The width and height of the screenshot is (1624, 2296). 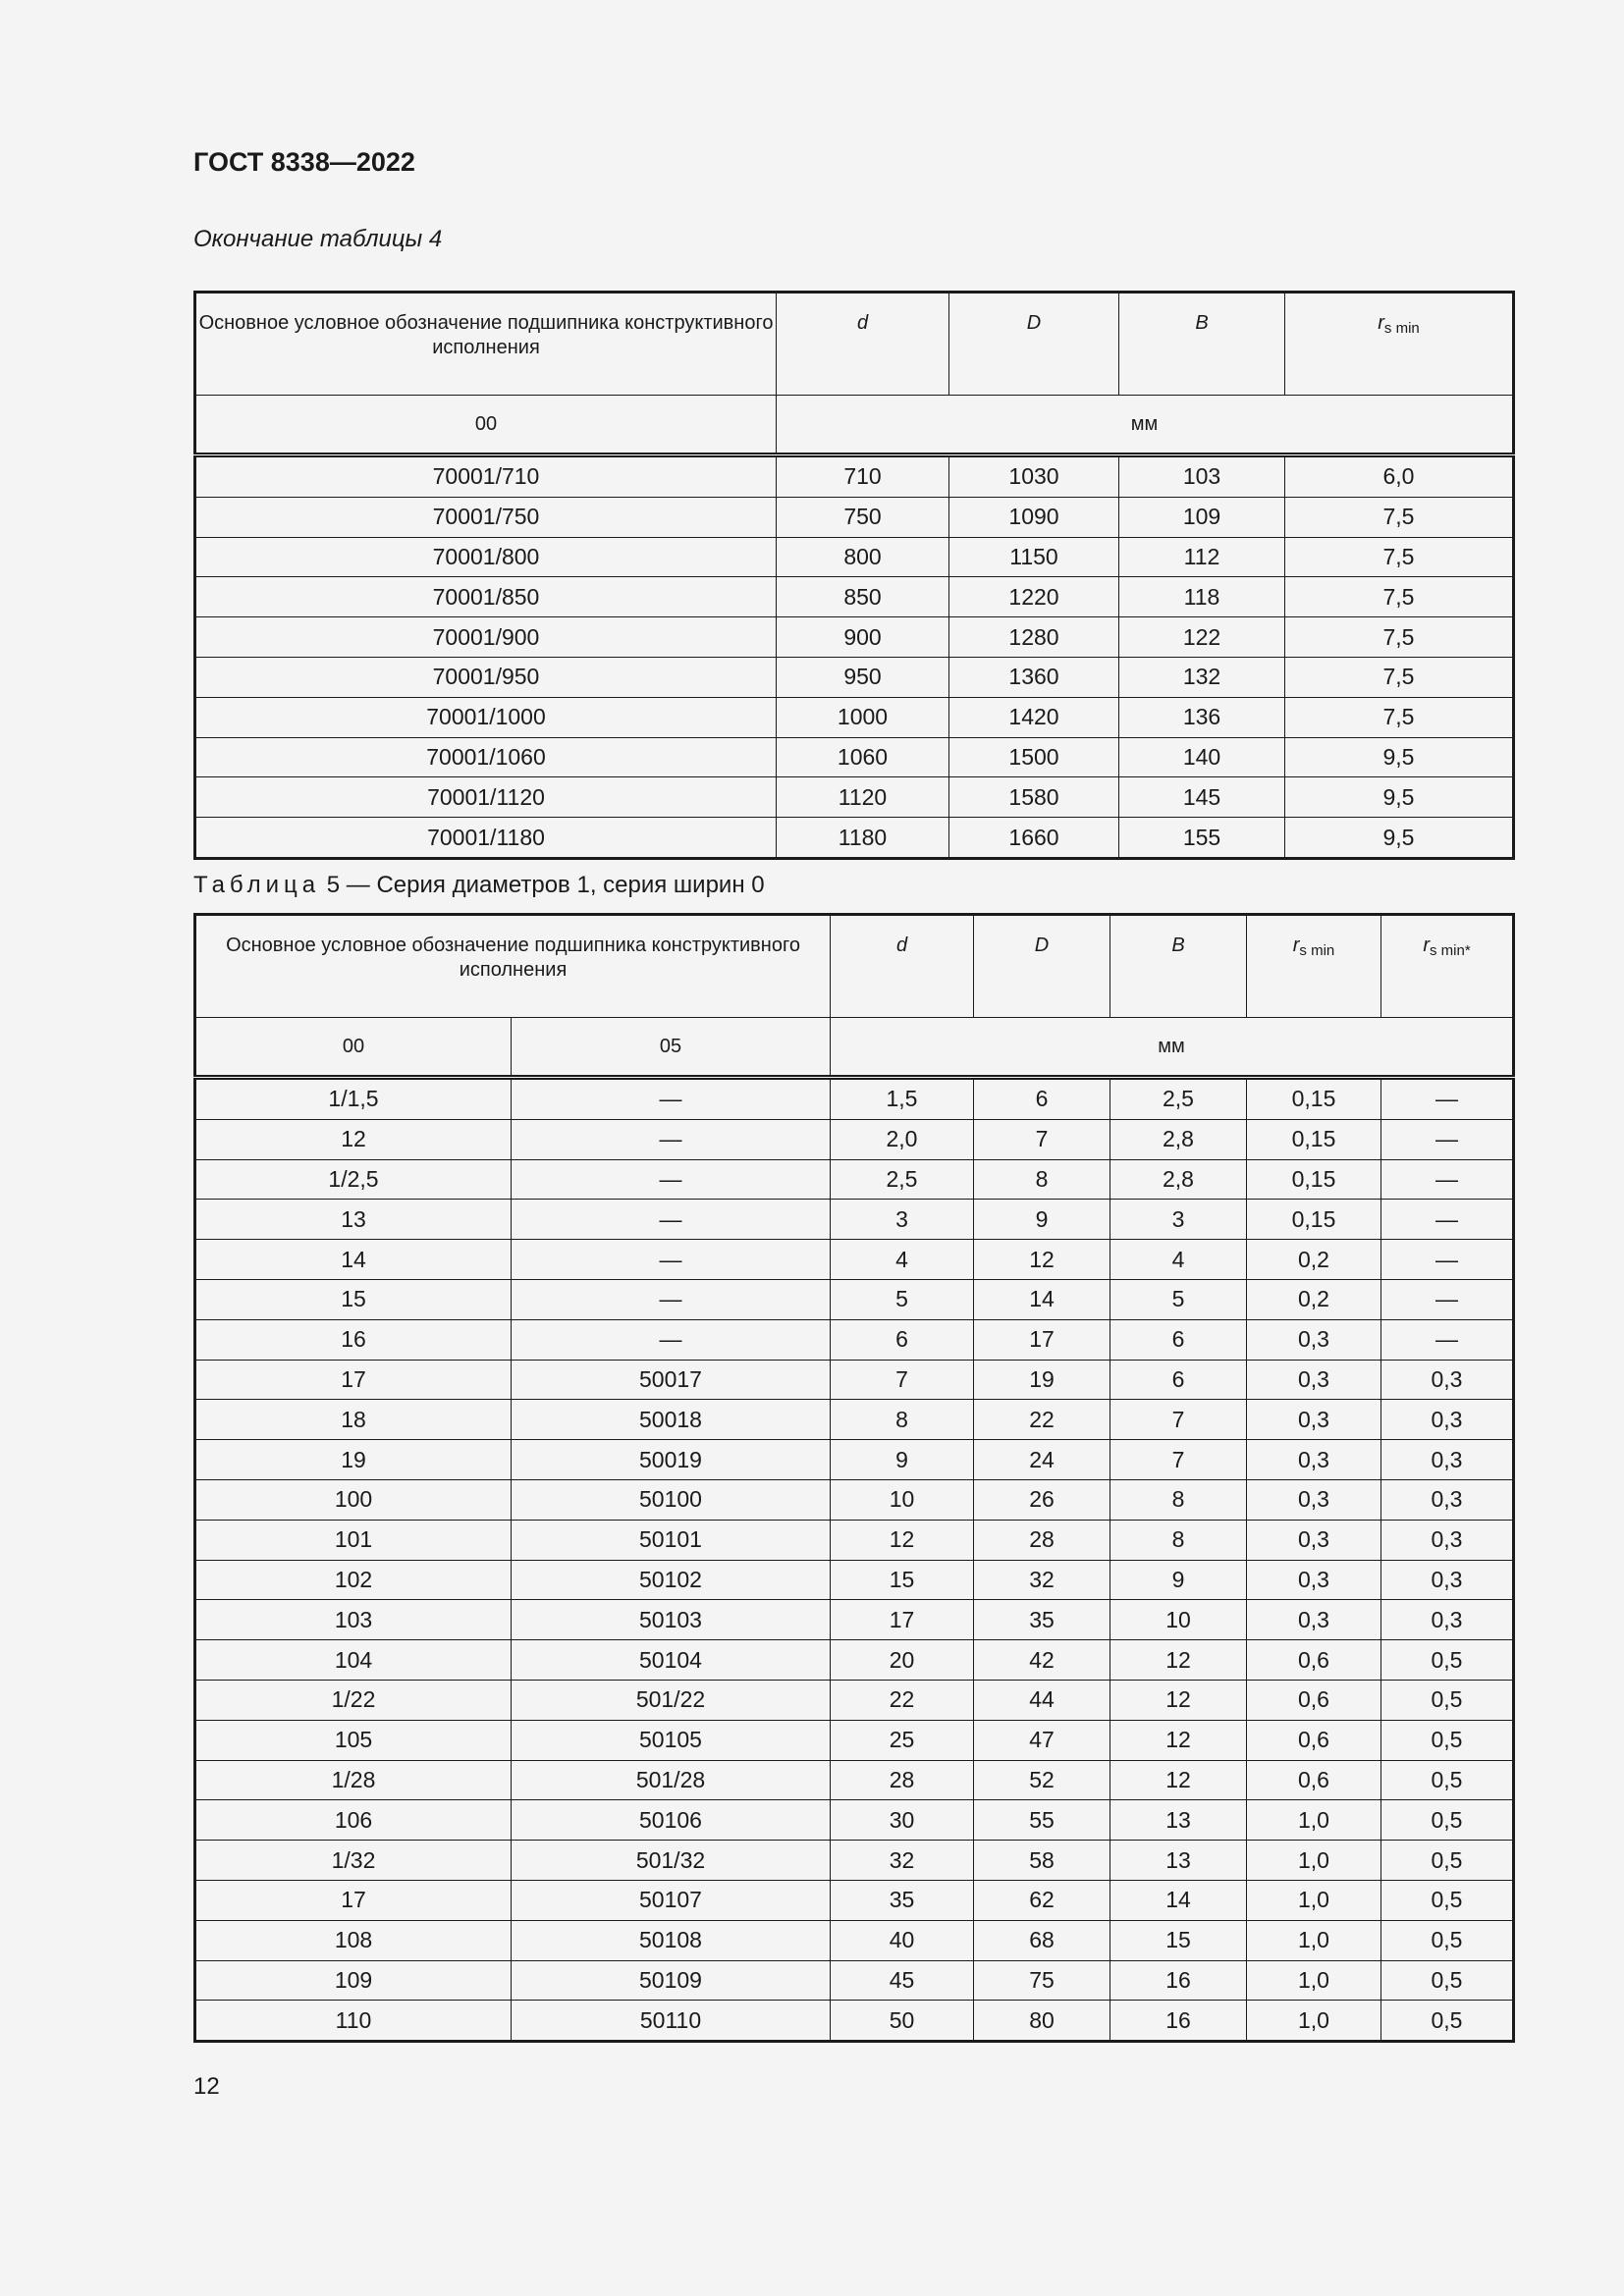 What do you see at coordinates (854, 1499) in the screenshot?
I see `table-row: 100 50100 10 26 8 0,3 0,3` at bounding box center [854, 1499].